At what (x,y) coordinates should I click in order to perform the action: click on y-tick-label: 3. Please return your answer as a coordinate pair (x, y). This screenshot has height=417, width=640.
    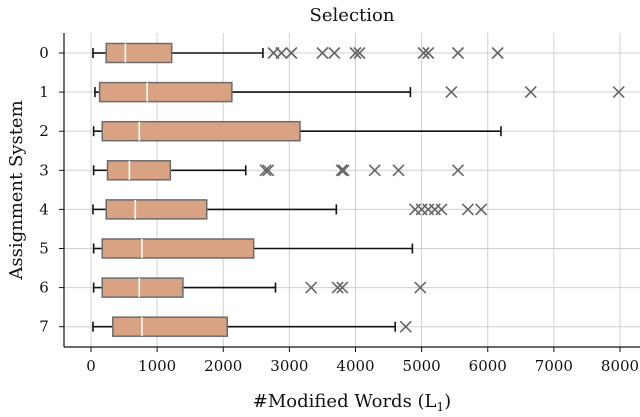
    Looking at the image, I should click on (44, 170).